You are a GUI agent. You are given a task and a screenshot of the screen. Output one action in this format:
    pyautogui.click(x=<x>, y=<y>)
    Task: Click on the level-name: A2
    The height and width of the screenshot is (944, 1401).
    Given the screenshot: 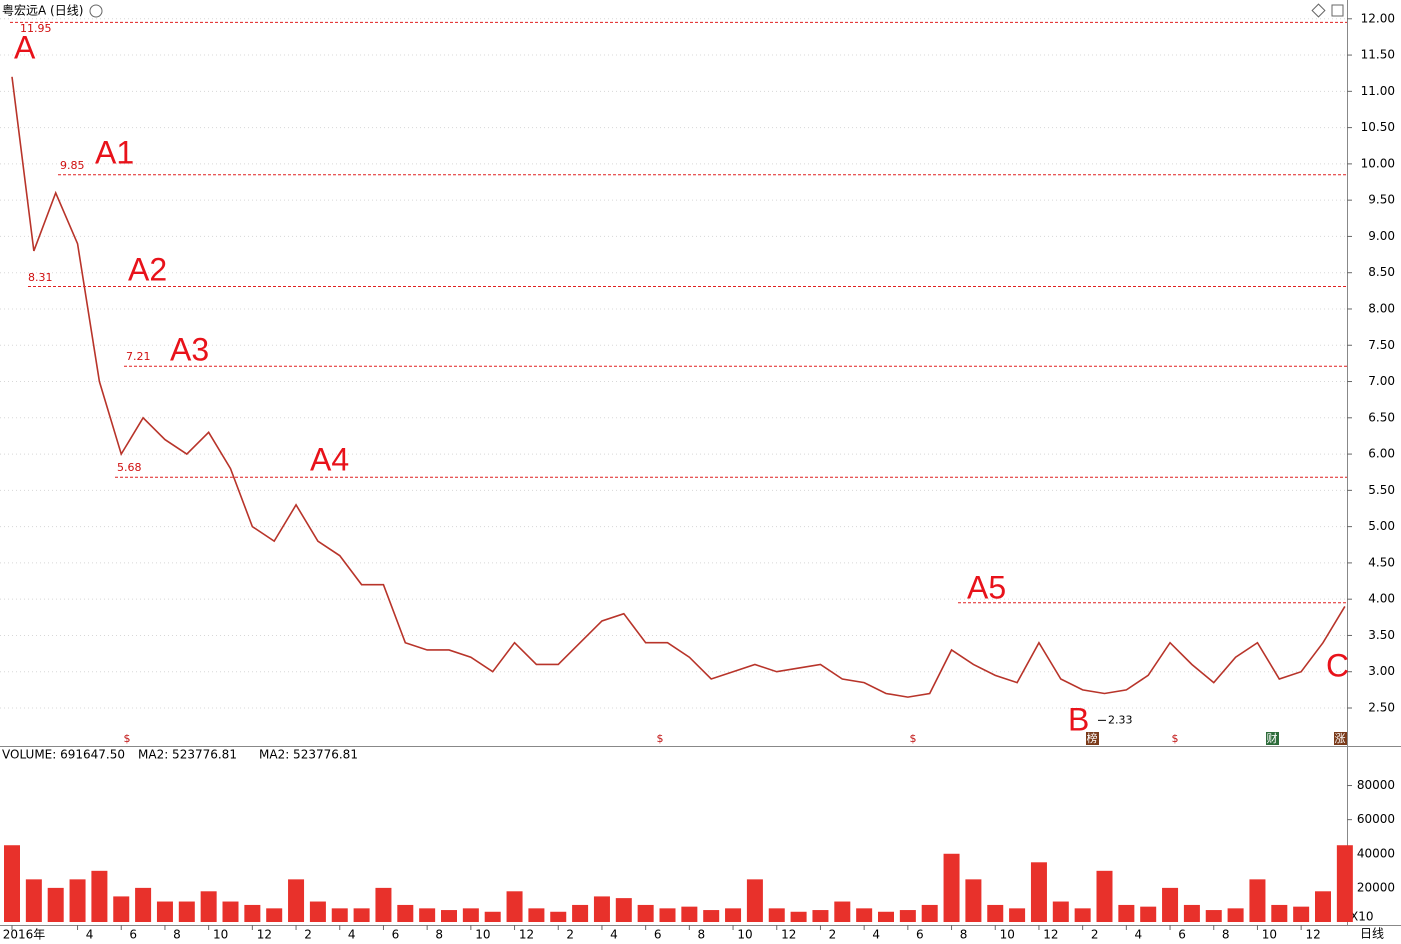 What is the action you would take?
    pyautogui.click(x=147, y=269)
    